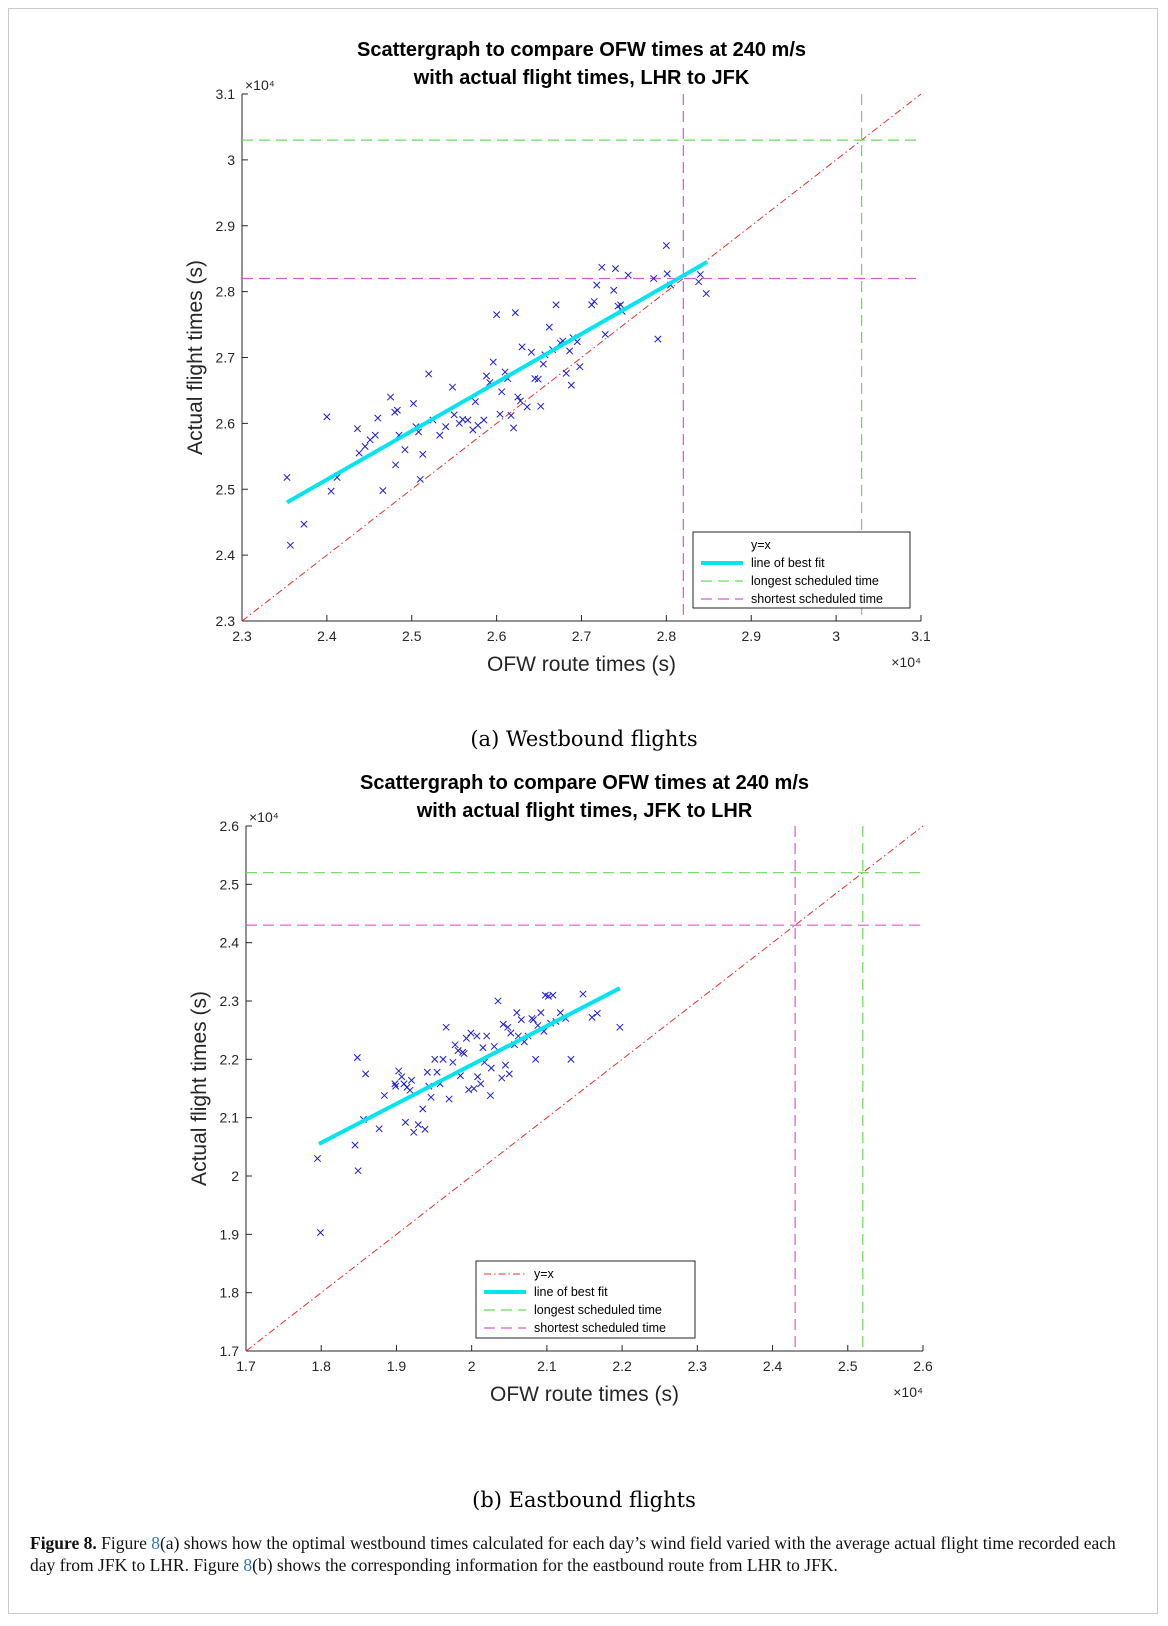 Image resolution: width=1168 pixels, height=1626 pixels. I want to click on x-tick-label: 2.4, so click(327, 636).